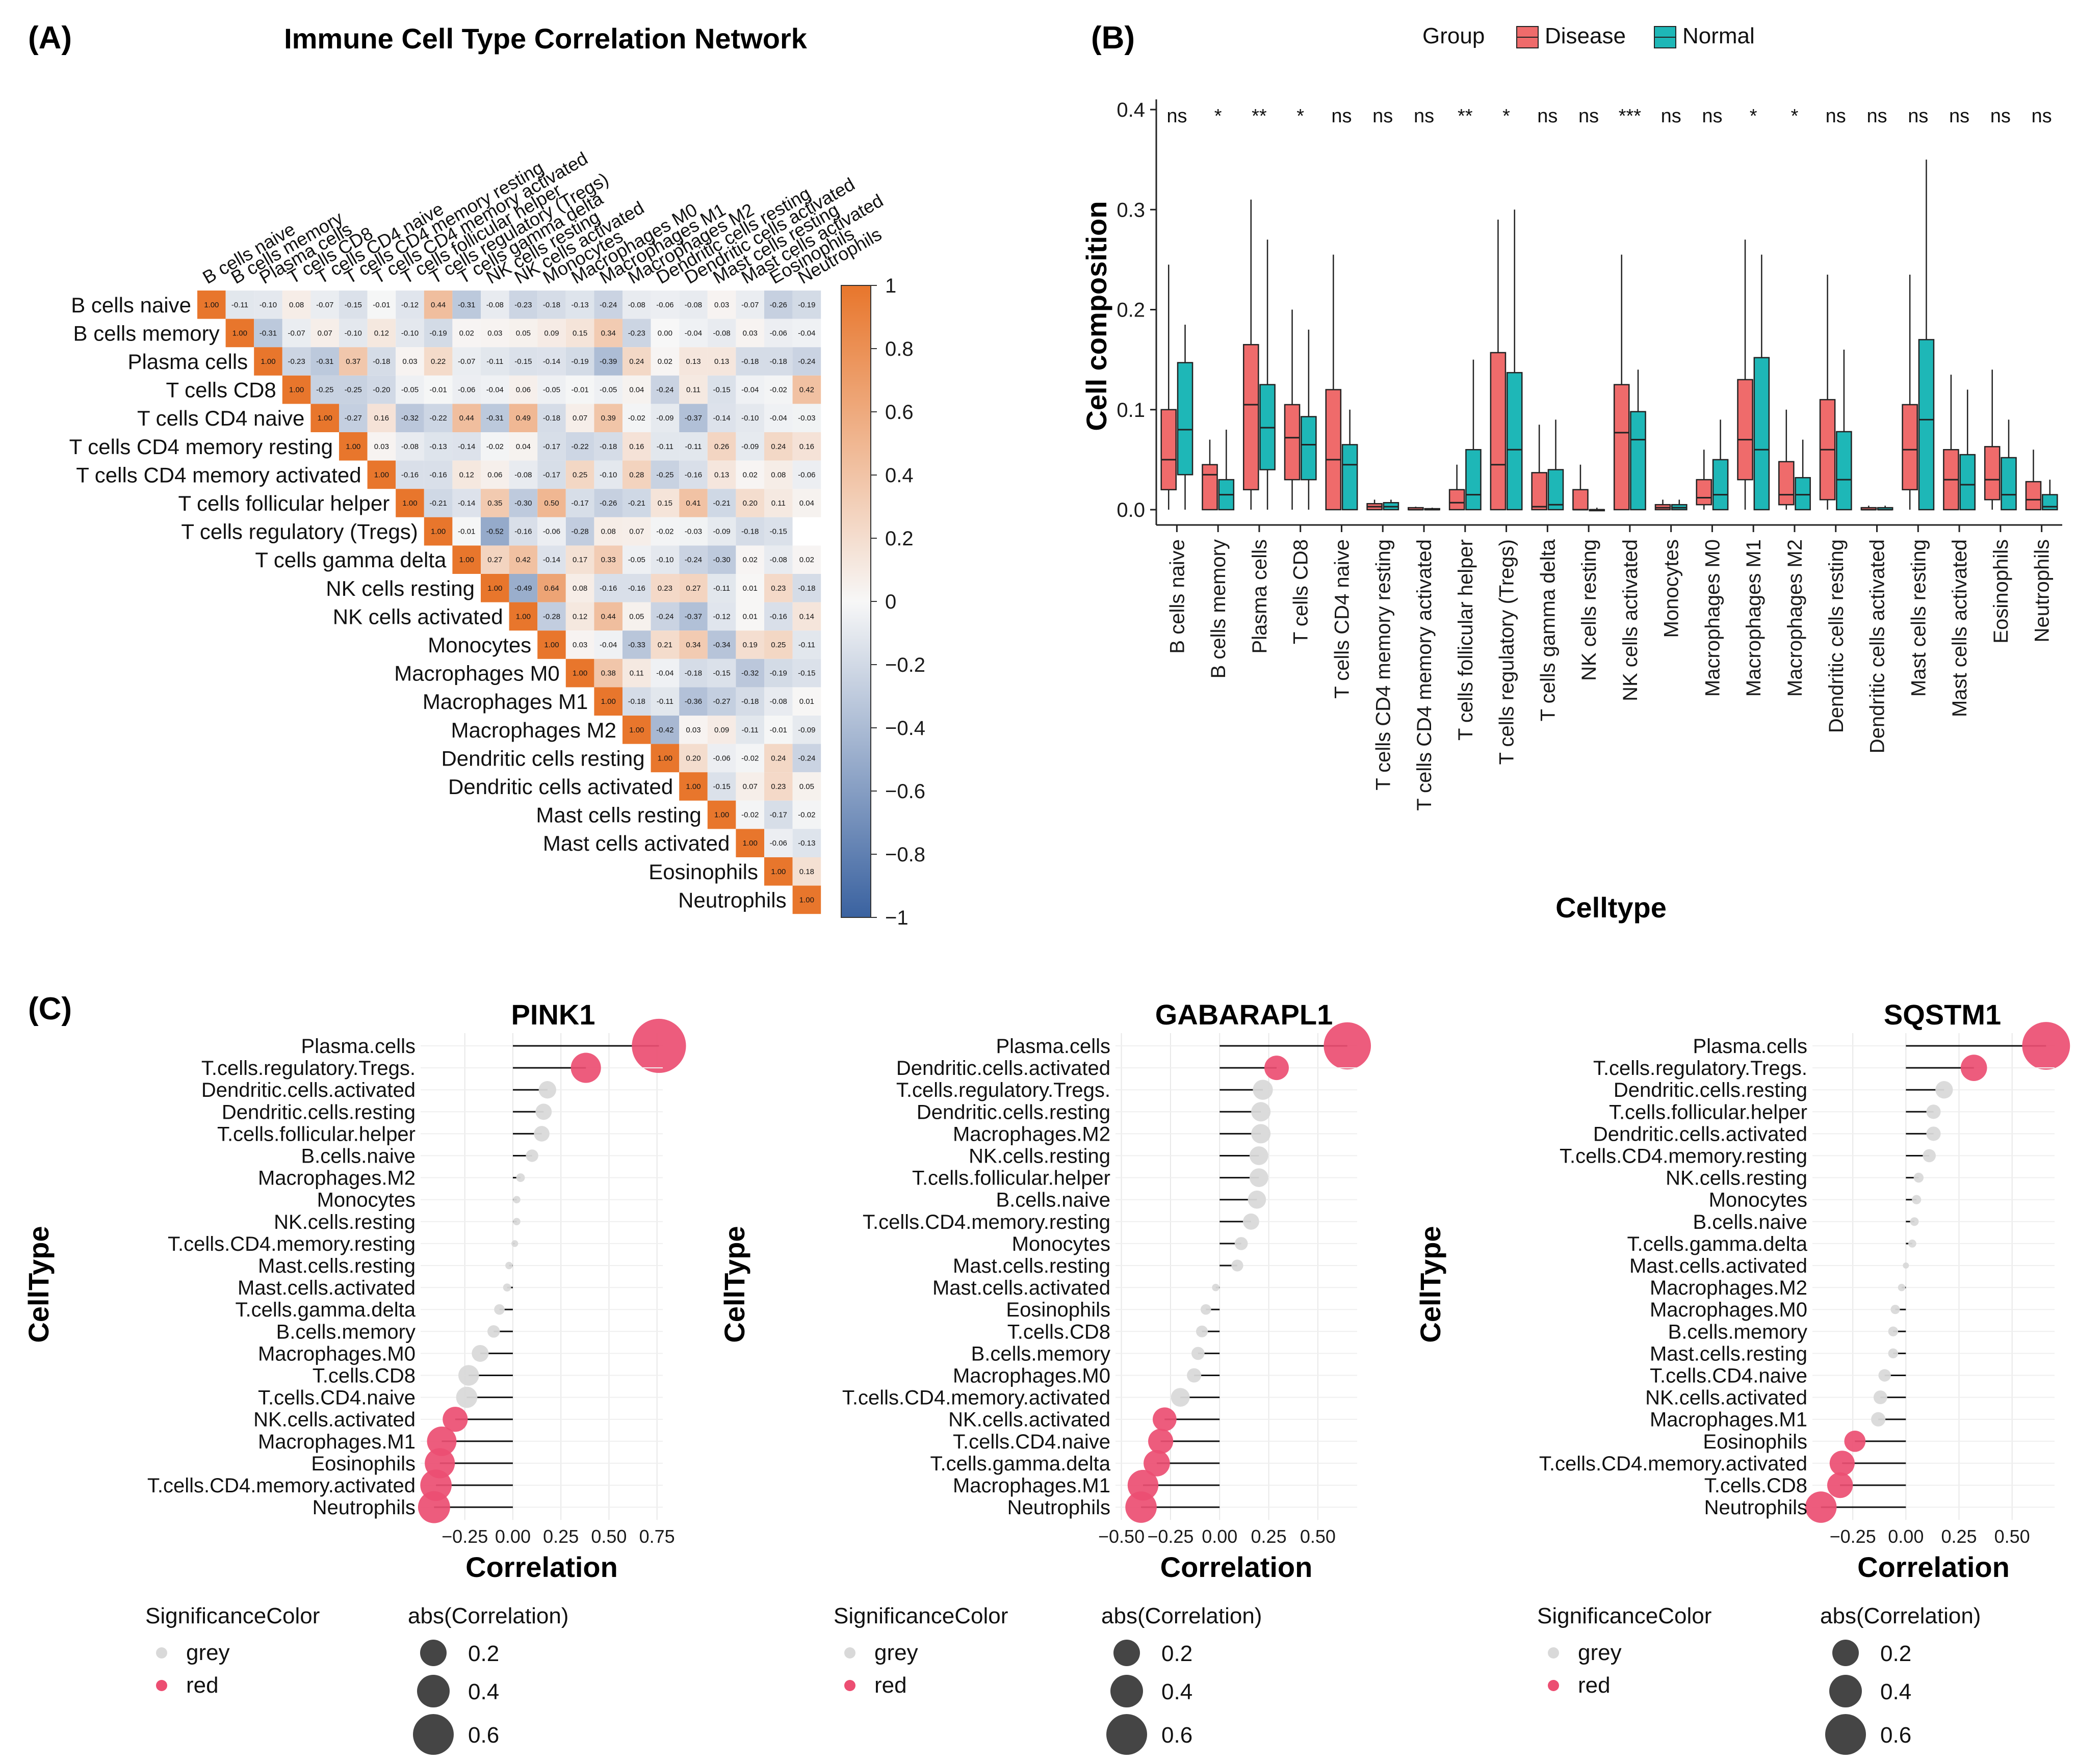 This screenshot has width=2076, height=1764. What do you see at coordinates (976, 1398) in the screenshot?
I see `lollipop-cell-label: T.cells.CD4.memory.activated` at bounding box center [976, 1398].